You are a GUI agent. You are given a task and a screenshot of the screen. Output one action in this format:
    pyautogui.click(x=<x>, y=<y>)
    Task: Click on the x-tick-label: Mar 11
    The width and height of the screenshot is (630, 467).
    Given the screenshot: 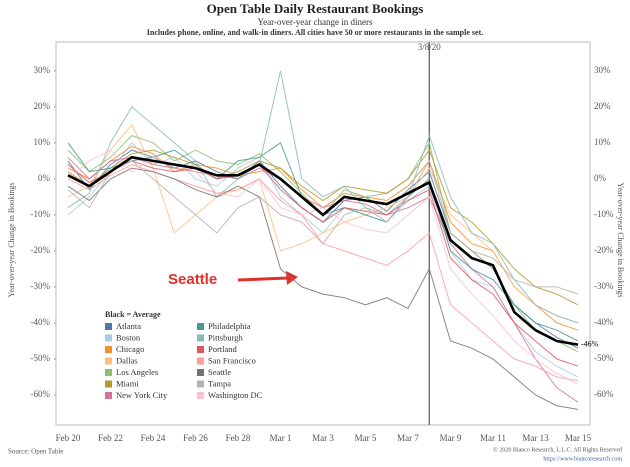 What is the action you would take?
    pyautogui.click(x=493, y=438)
    